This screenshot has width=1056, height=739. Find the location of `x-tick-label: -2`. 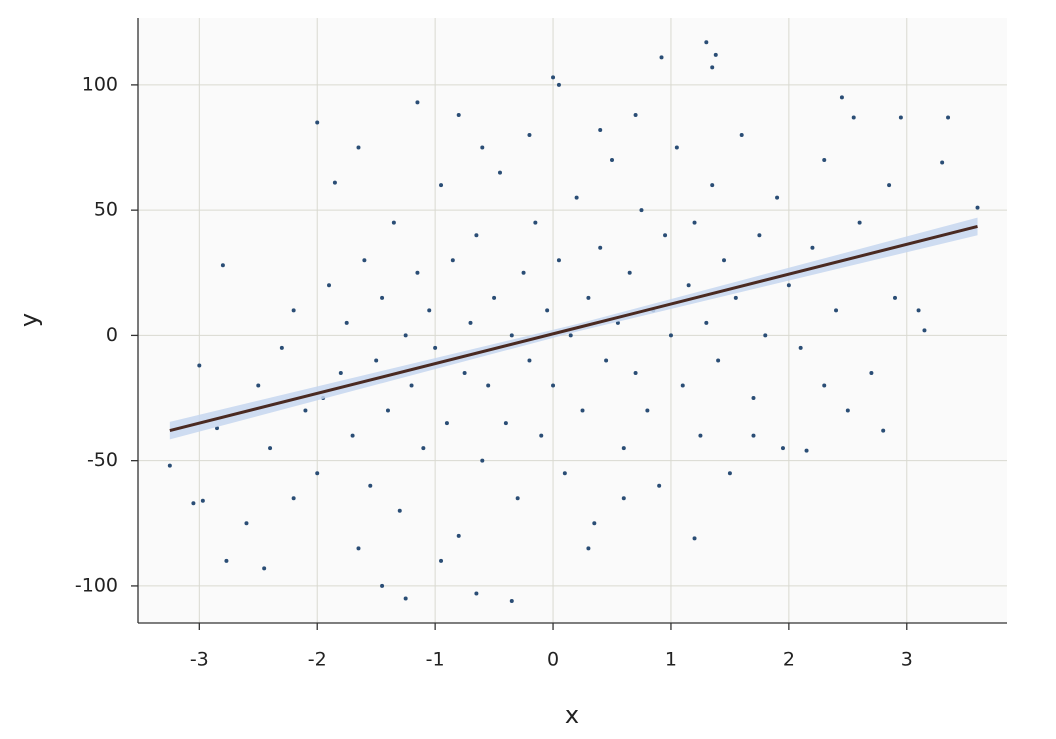

x-tick-label: -2 is located at coordinates (317, 660).